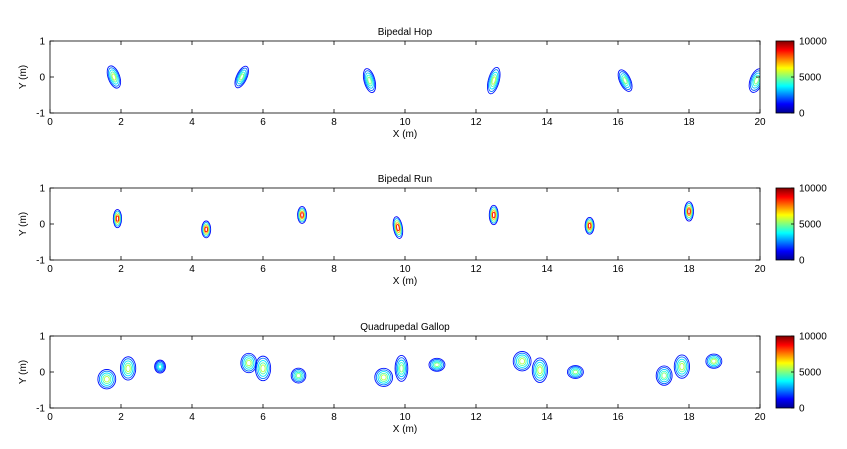  What do you see at coordinates (334, 122) in the screenshot?
I see `x-tick-label: 8` at bounding box center [334, 122].